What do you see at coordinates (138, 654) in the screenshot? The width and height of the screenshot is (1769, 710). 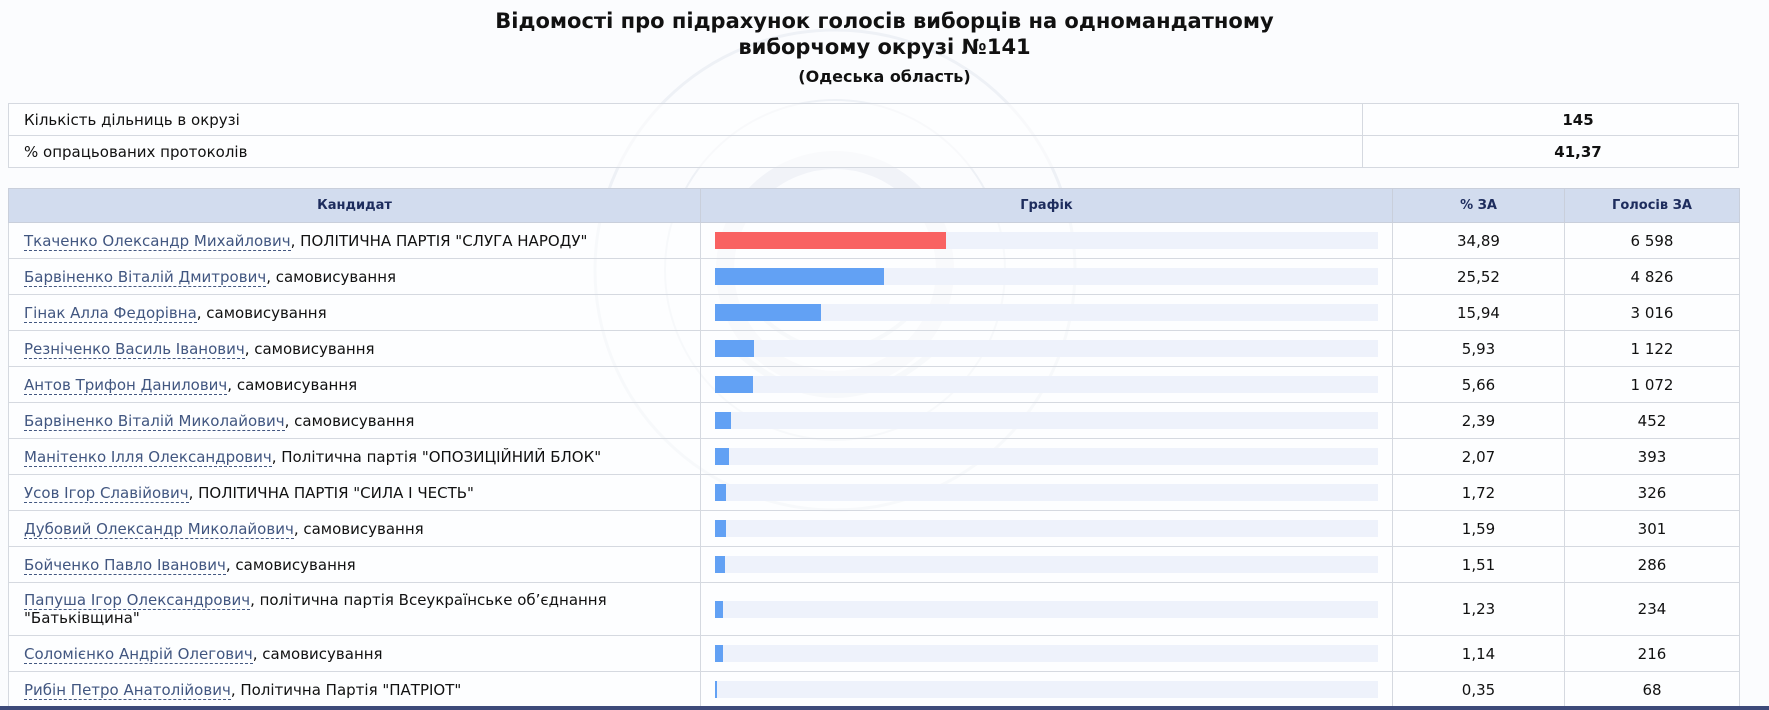 I see `candidate-name-link: Соломієнко Андрій Олегович` at bounding box center [138, 654].